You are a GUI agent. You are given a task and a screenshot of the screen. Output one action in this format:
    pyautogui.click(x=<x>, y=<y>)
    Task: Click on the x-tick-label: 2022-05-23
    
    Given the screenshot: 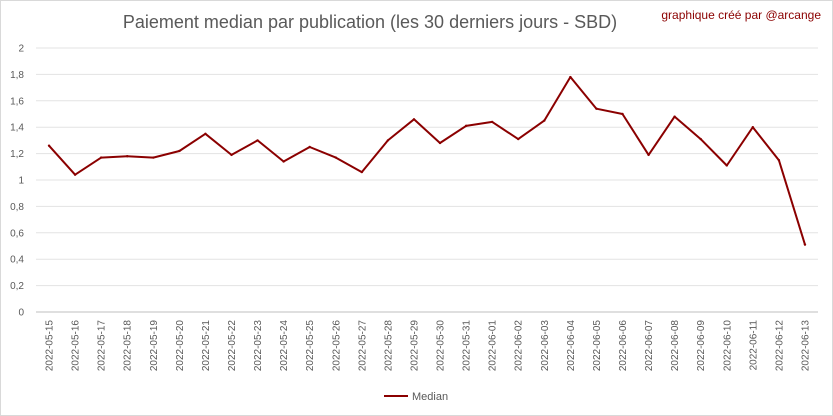 What is the action you would take?
    pyautogui.click(x=258, y=346)
    